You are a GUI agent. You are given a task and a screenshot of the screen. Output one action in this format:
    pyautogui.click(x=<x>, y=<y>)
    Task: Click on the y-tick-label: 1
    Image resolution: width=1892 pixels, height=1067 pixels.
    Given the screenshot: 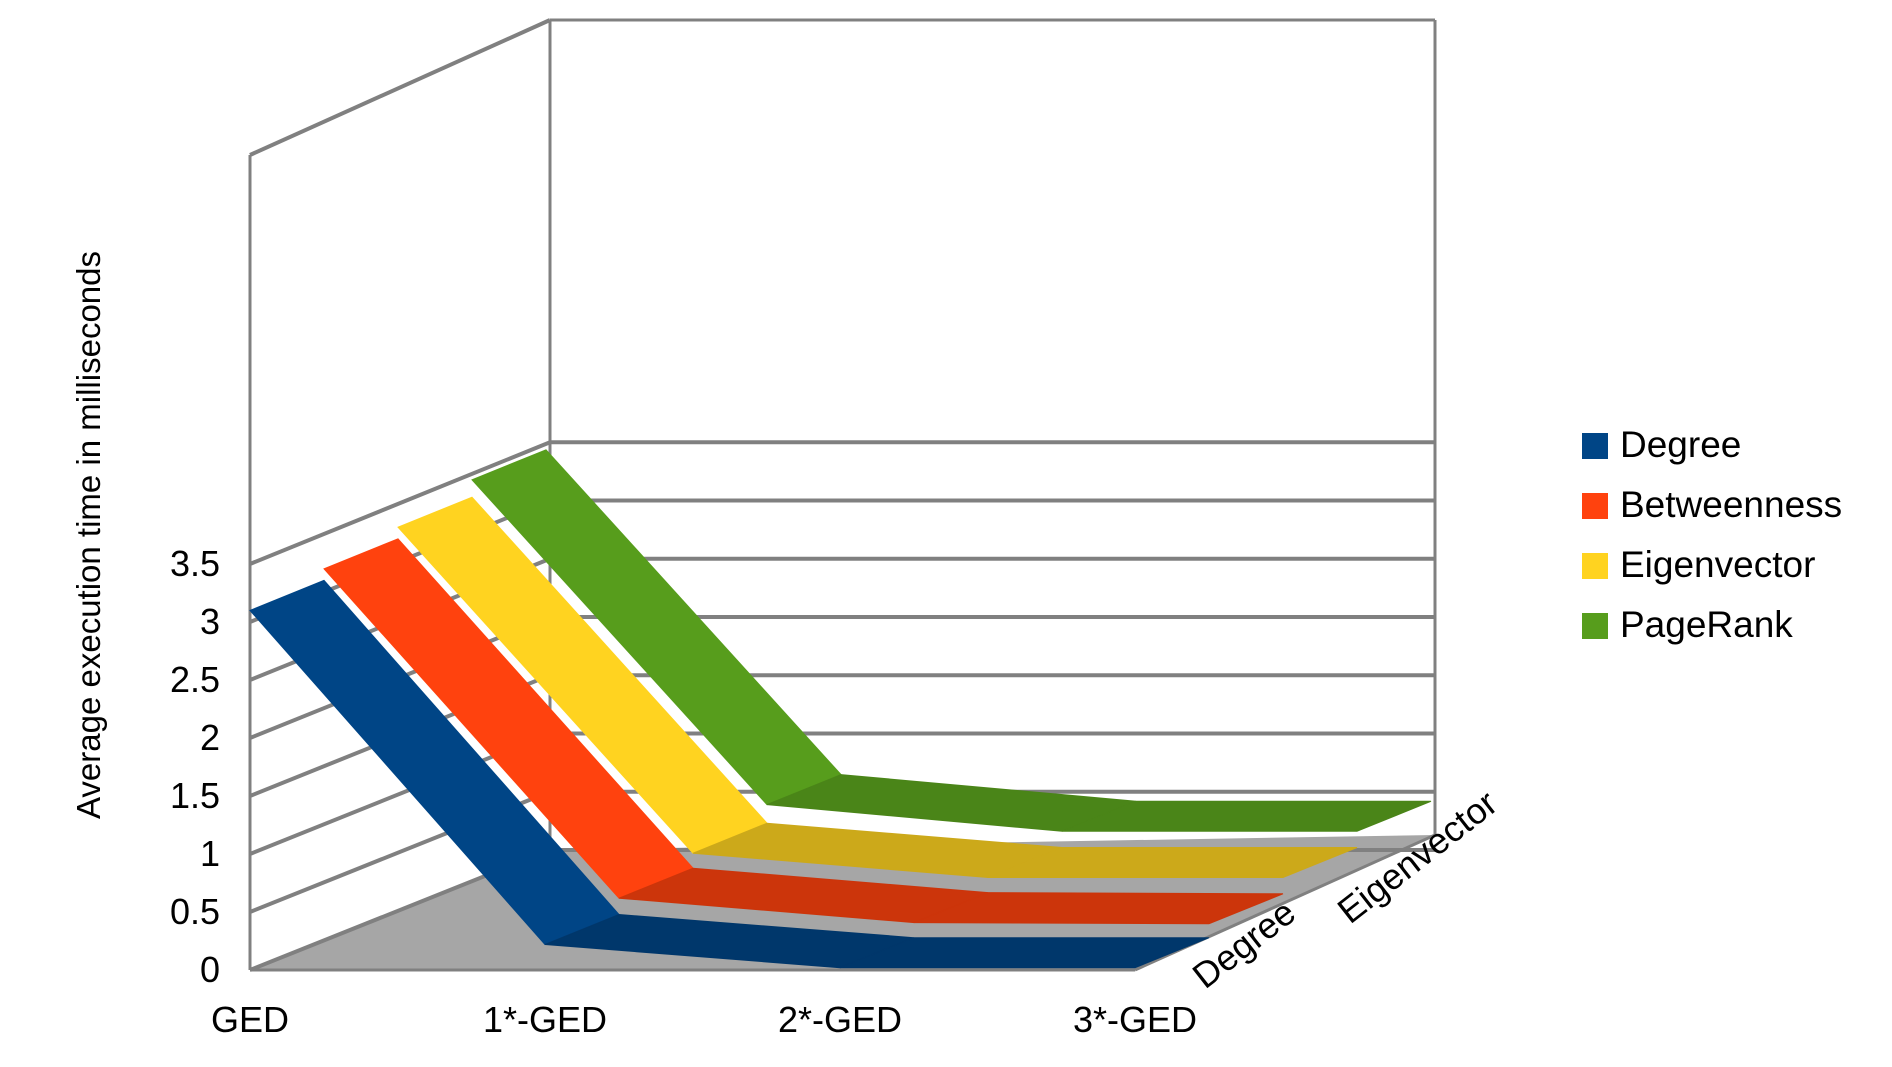 What is the action you would take?
    pyautogui.click(x=210, y=853)
    